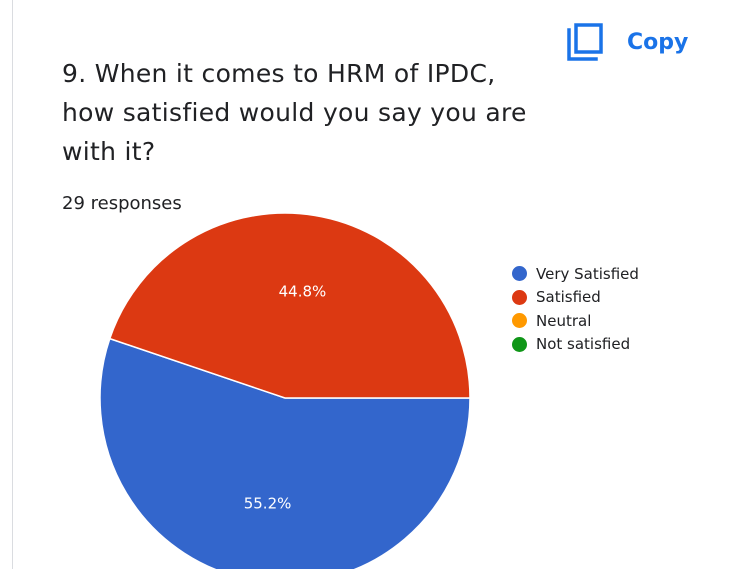 Image resolution: width=751 pixels, height=569 pixels. I want to click on legend-item-satisfied: Satisfied, so click(575, 298).